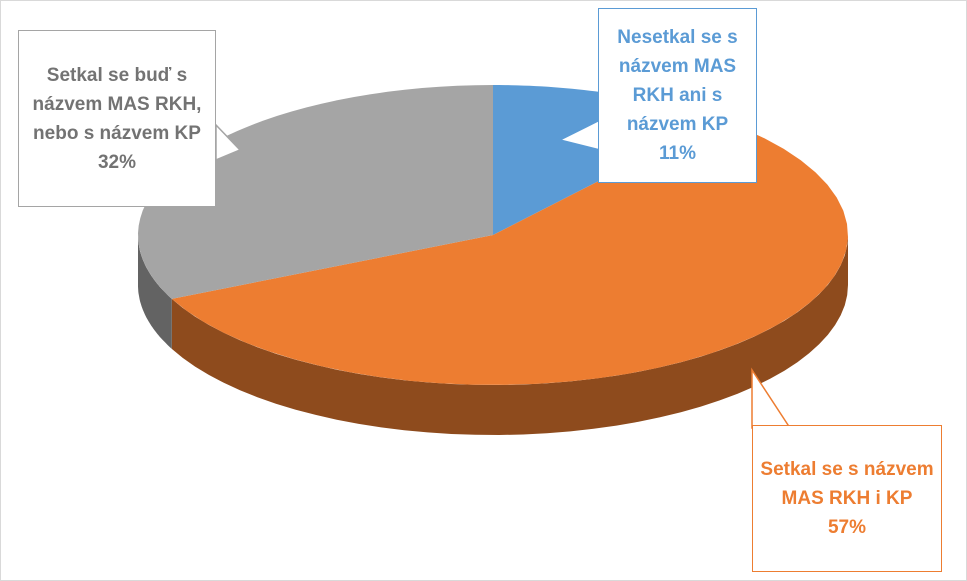 Image resolution: width=967 pixels, height=581 pixels. Describe the element at coordinates (847, 484) in the screenshot. I see `legend-label: Setkal se s názvem MAS RKH i KP` at that location.